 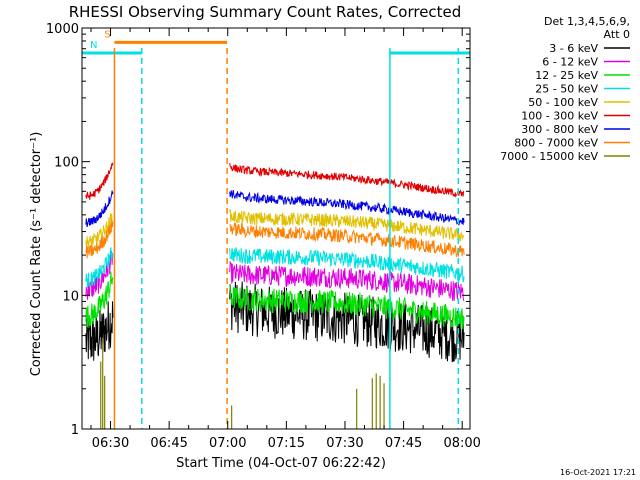 I want to click on x-tick-label: 07:45, so click(x=403, y=443).